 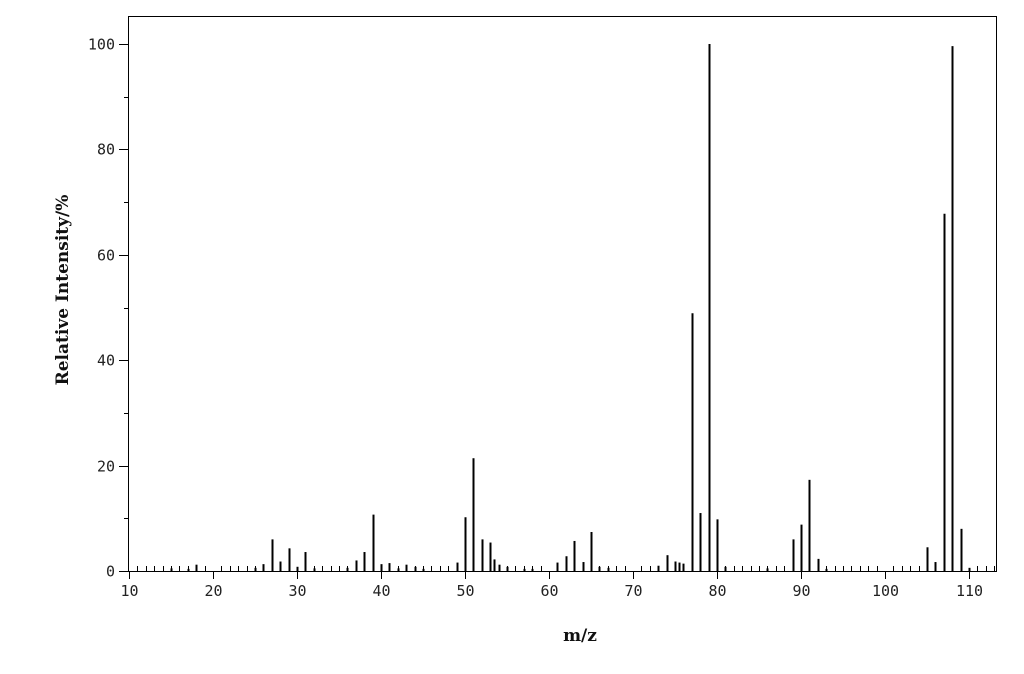 I want to click on y-tick-label: 20, so click(x=106, y=467).